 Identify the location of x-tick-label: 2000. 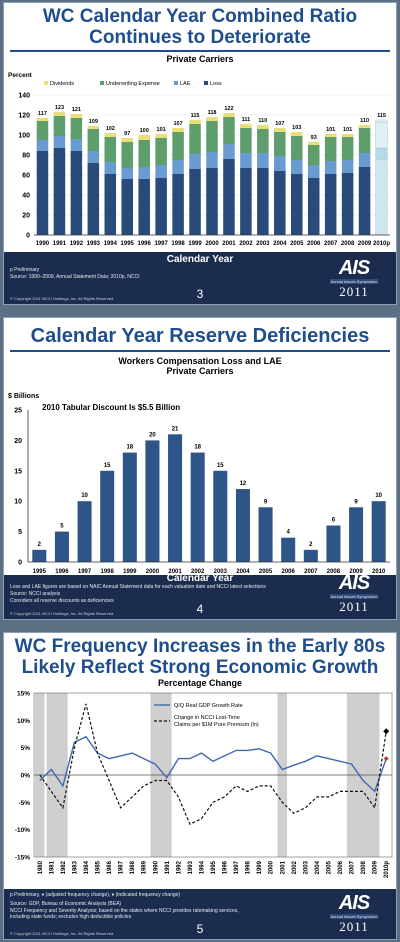
(153, 572).